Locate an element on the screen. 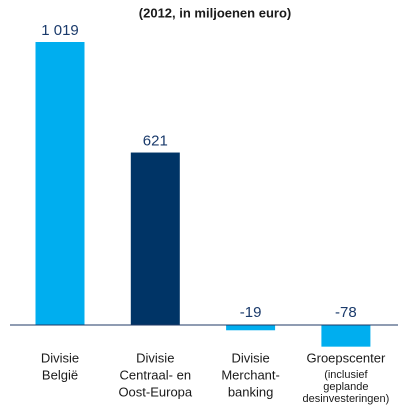  x-tick-label: desinvesteringen) is located at coordinates (345, 399).